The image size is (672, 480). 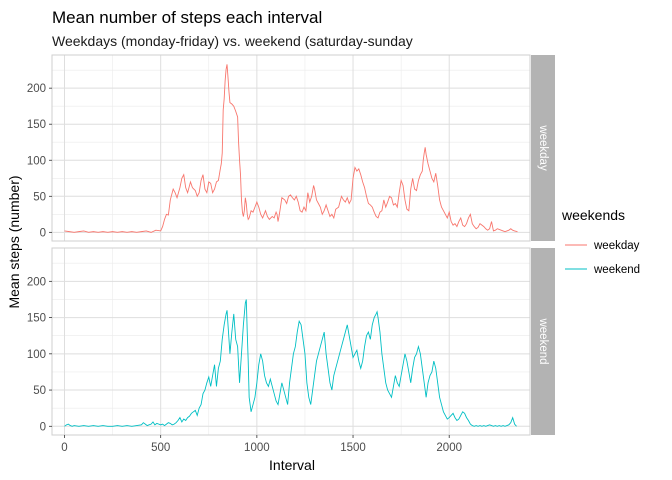 What do you see at coordinates (160, 448) in the screenshot?
I see `x-tick-label: 500` at bounding box center [160, 448].